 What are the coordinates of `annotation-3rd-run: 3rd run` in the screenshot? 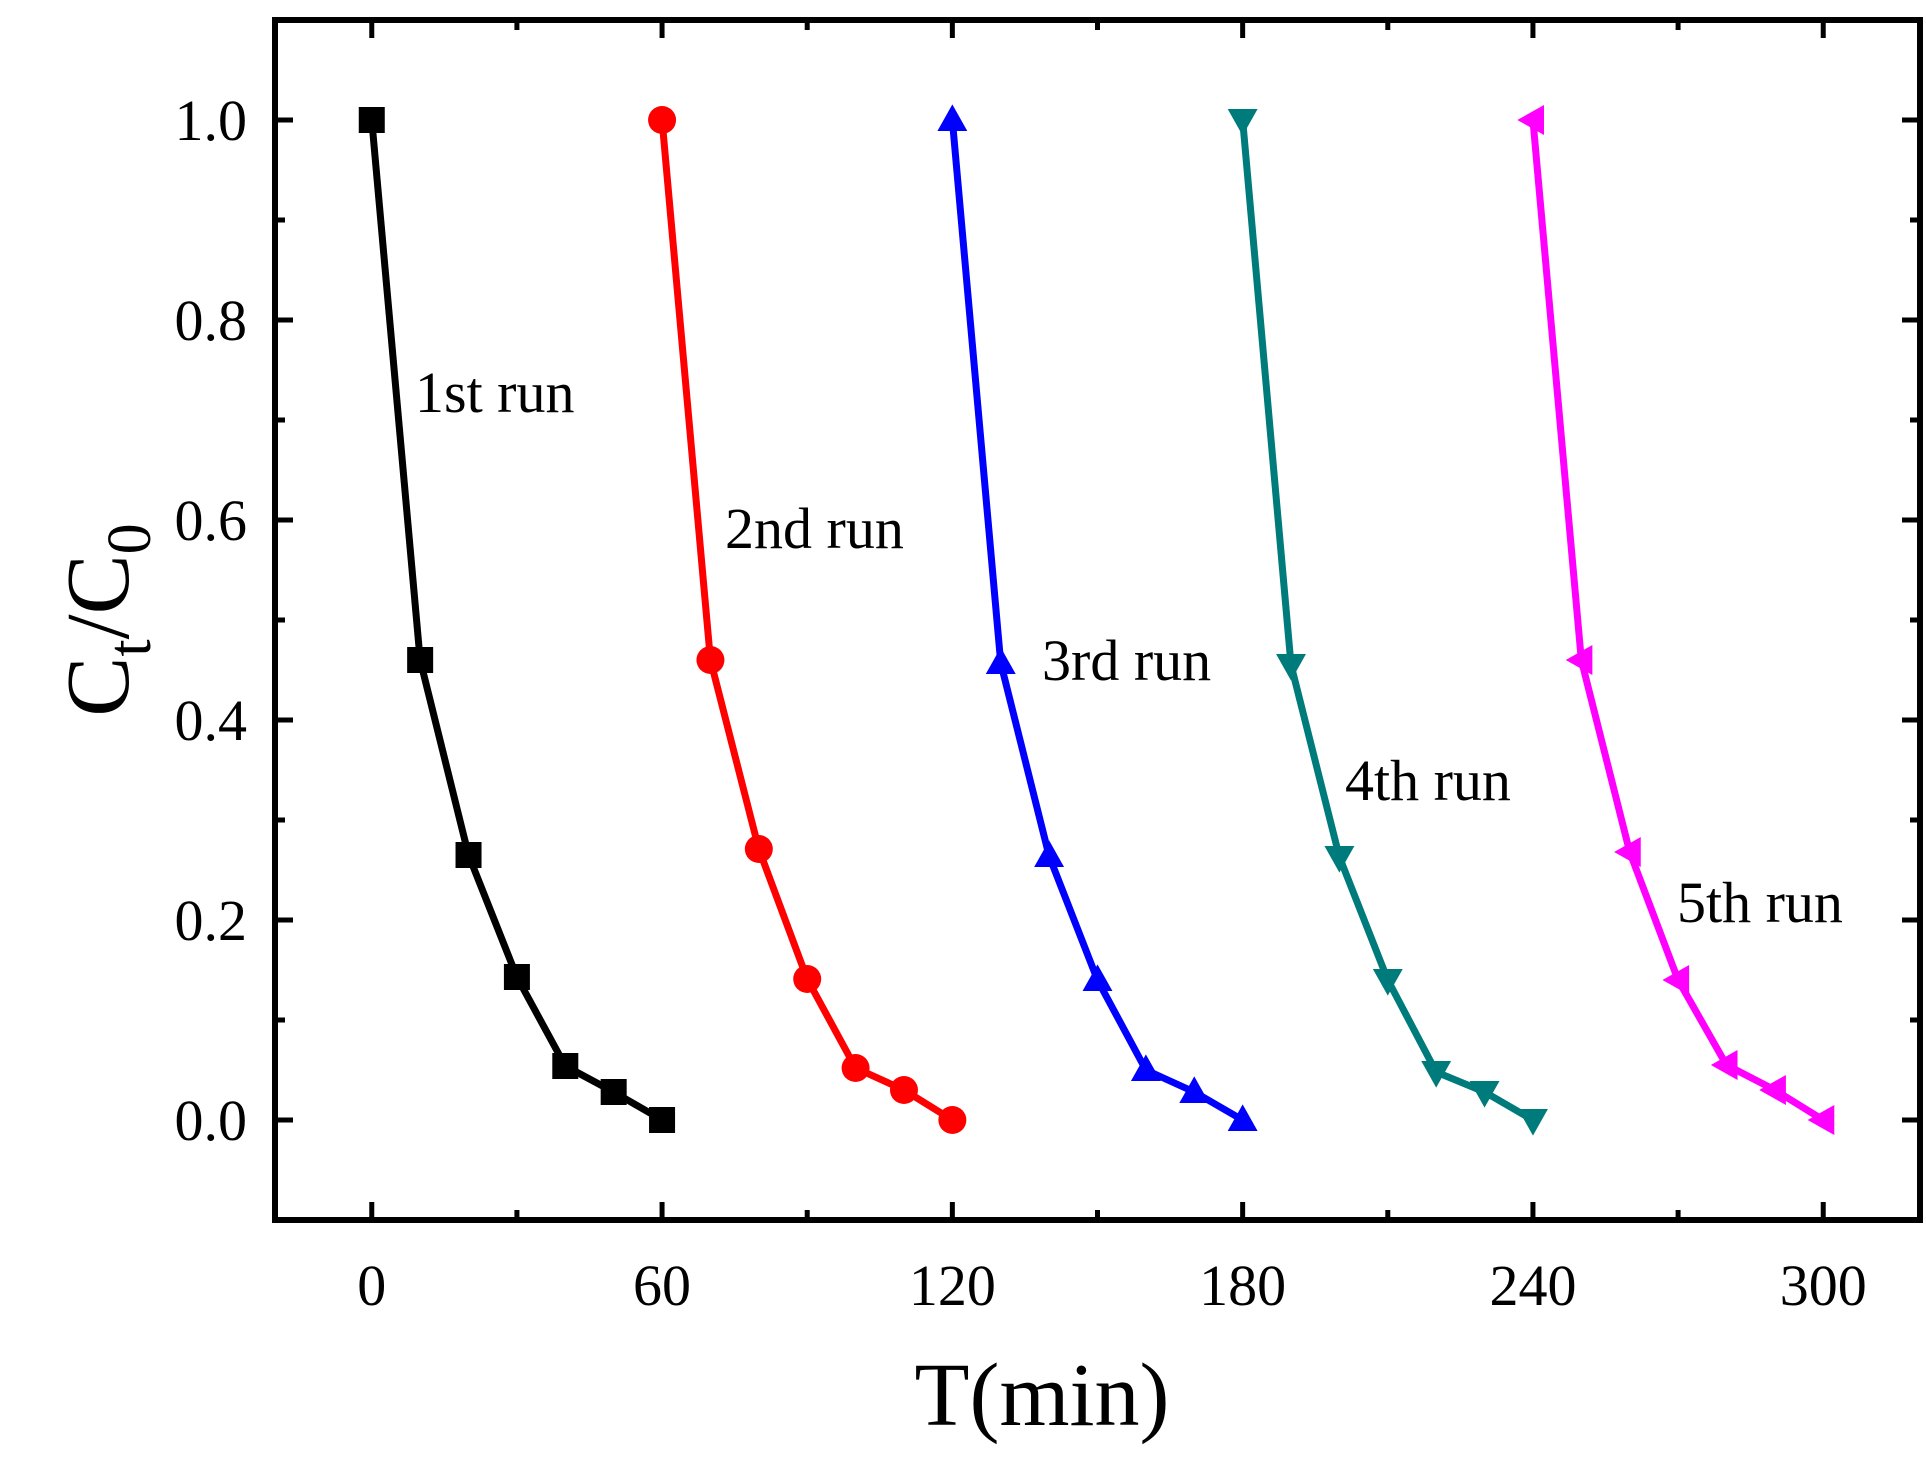 It's located at (1126, 660).